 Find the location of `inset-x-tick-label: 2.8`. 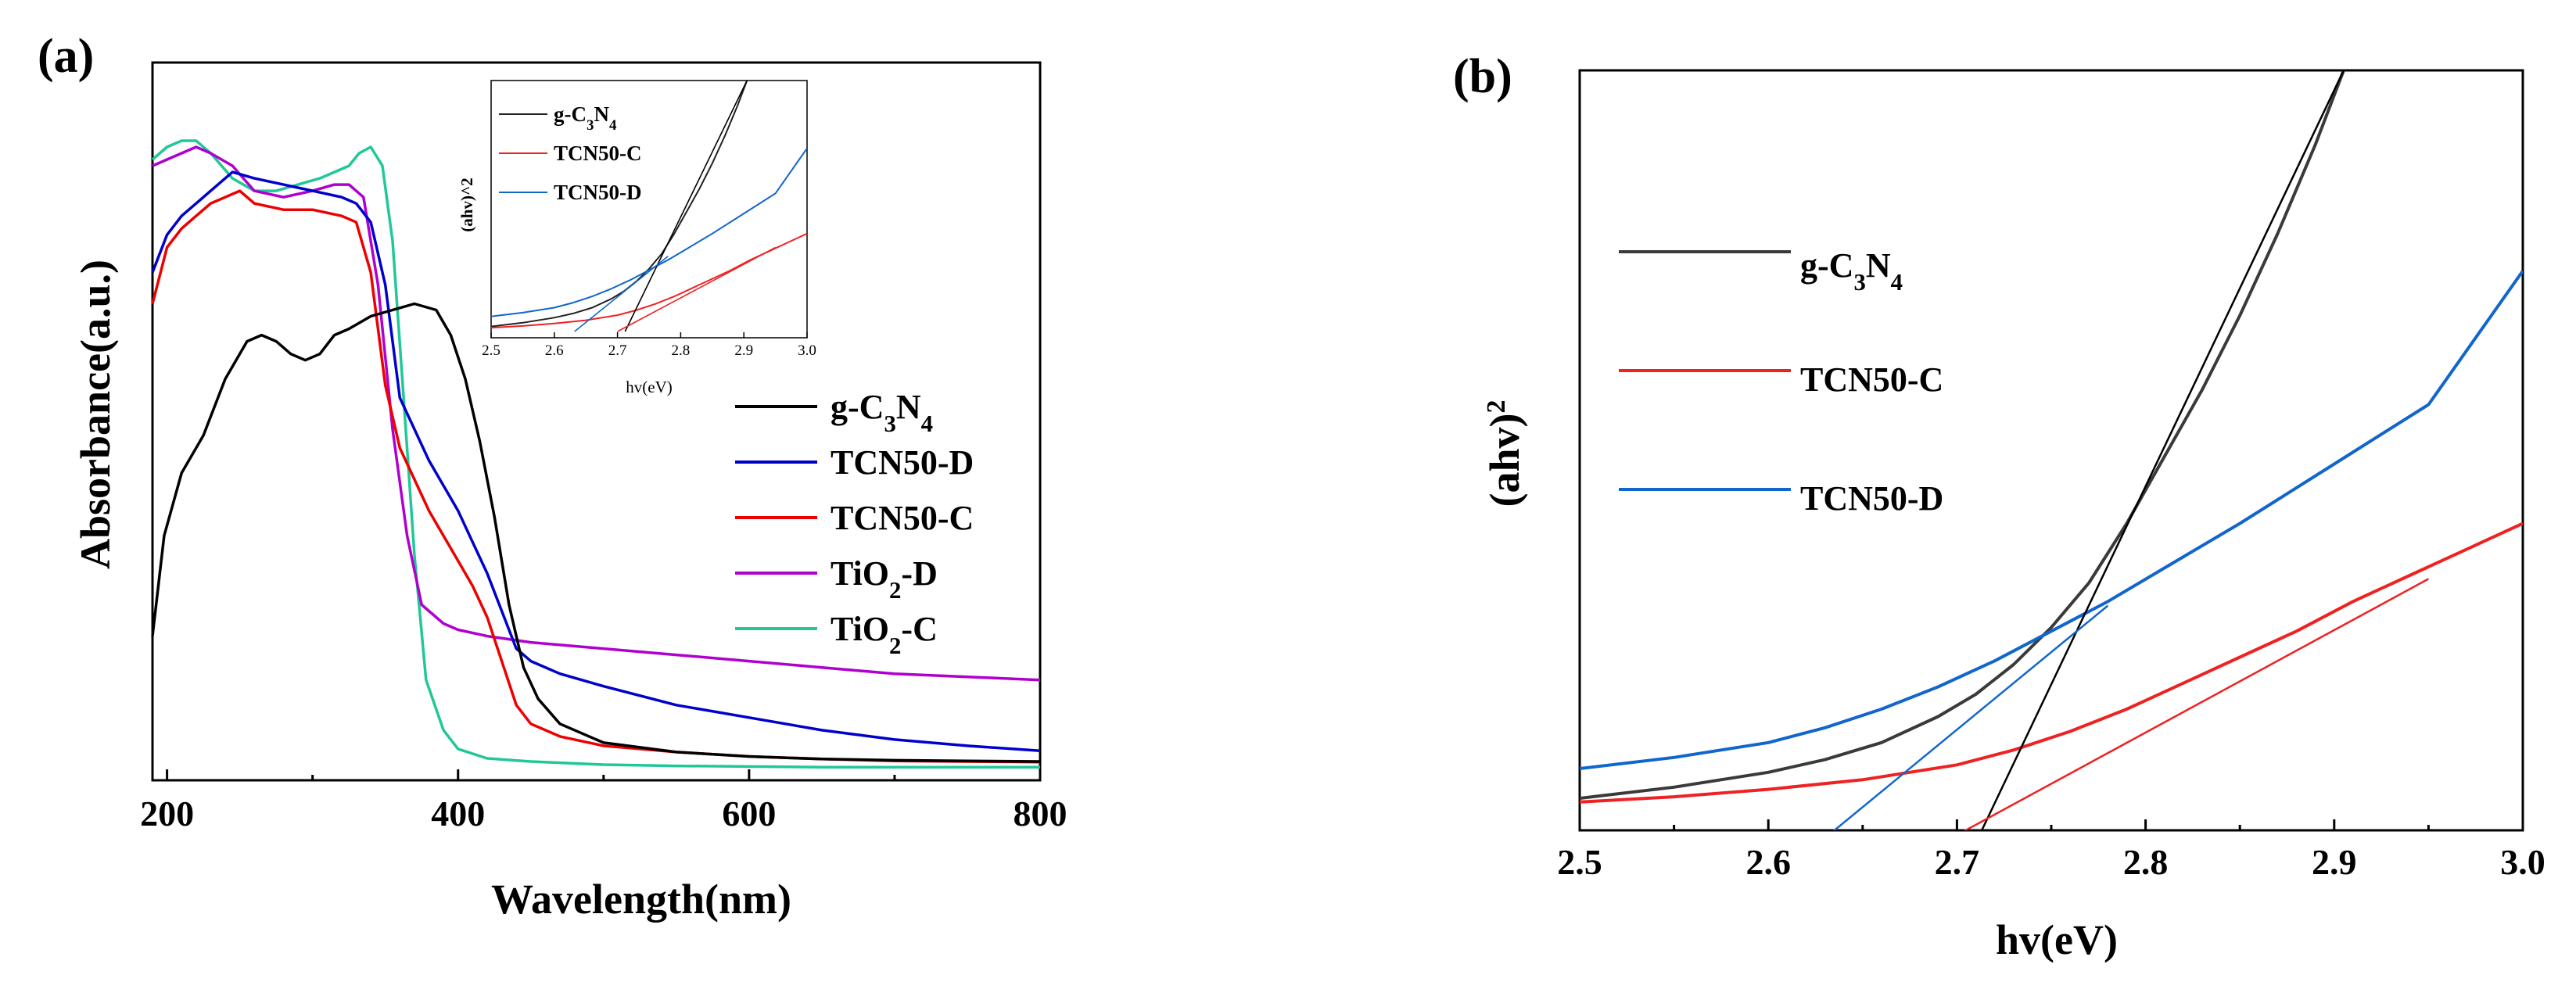

inset-x-tick-label: 2.8 is located at coordinates (681, 350).